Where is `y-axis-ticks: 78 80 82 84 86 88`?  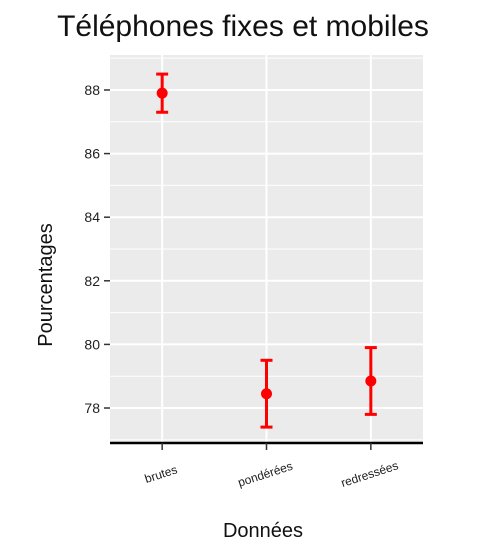 y-axis-ticks: 78 80 82 84 86 88 is located at coordinates (97, 249).